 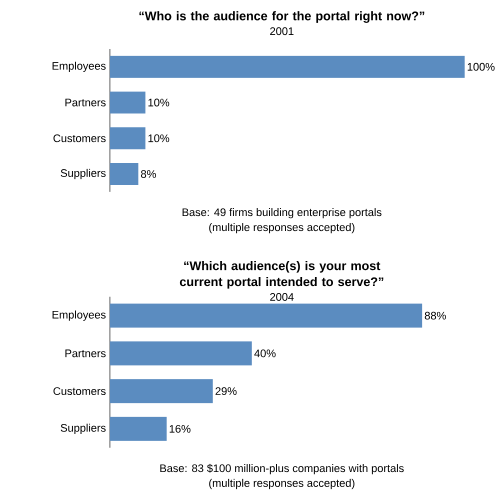 I want to click on text: Base: 49 firms building enterprise portals, so click(x=282, y=213).